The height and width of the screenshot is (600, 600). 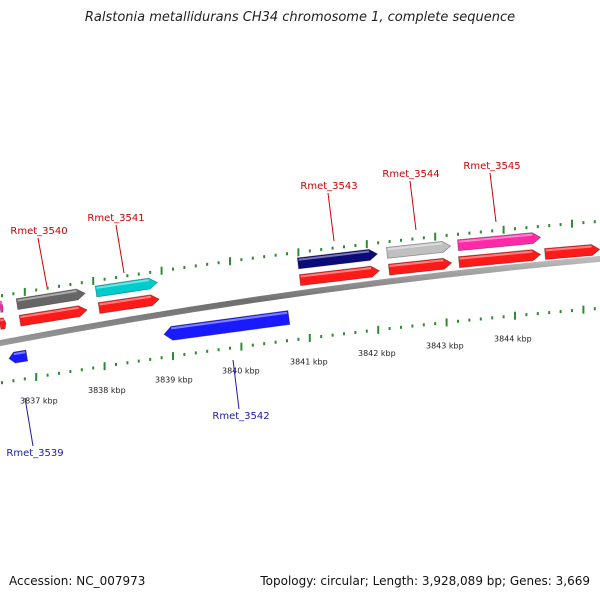 I want to click on gene-rmet-3544-feature, so click(x=418, y=249).